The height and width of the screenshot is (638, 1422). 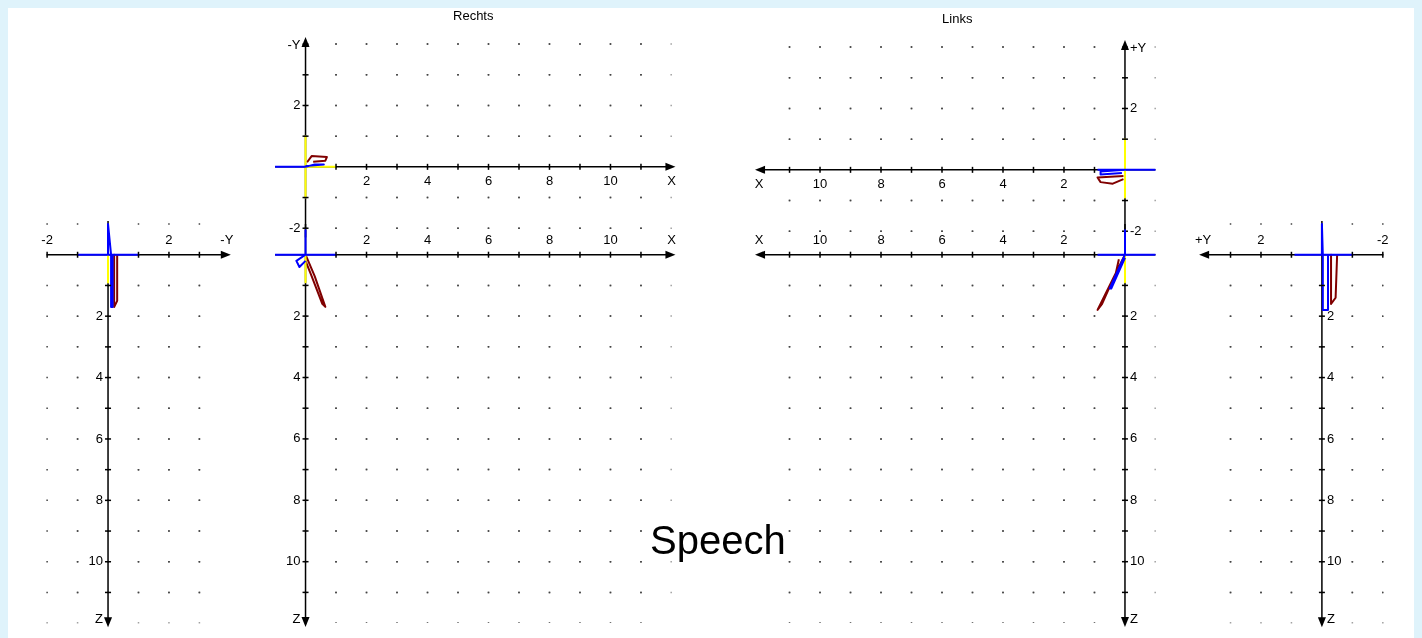 What do you see at coordinates (718, 540) in the screenshot?
I see `annotation: Speech` at bounding box center [718, 540].